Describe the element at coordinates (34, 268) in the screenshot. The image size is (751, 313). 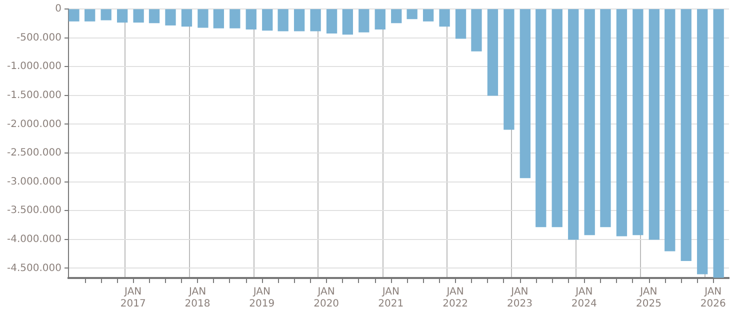
I see `y-tick-label: -4.500.000` at that location.